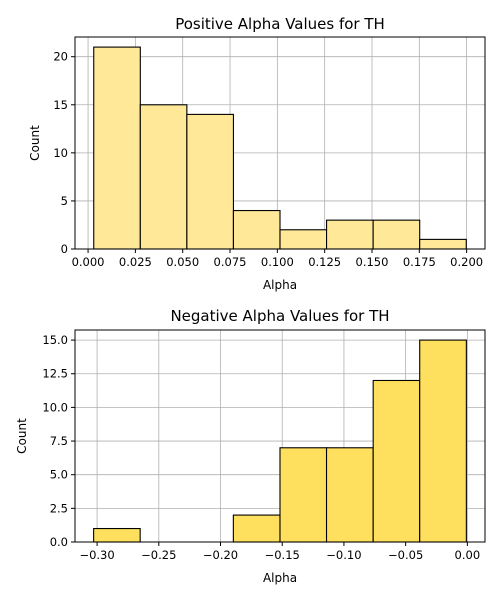 Image resolution: width=500 pixels, height=600 pixels. I want to click on x-tick-label: −0.20, so click(220, 555).